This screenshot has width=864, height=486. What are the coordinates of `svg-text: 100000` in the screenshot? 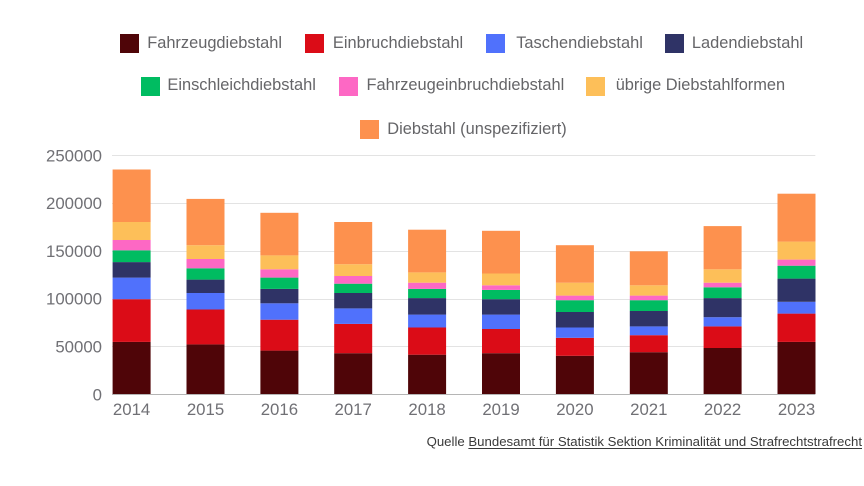 It's located at (74, 299).